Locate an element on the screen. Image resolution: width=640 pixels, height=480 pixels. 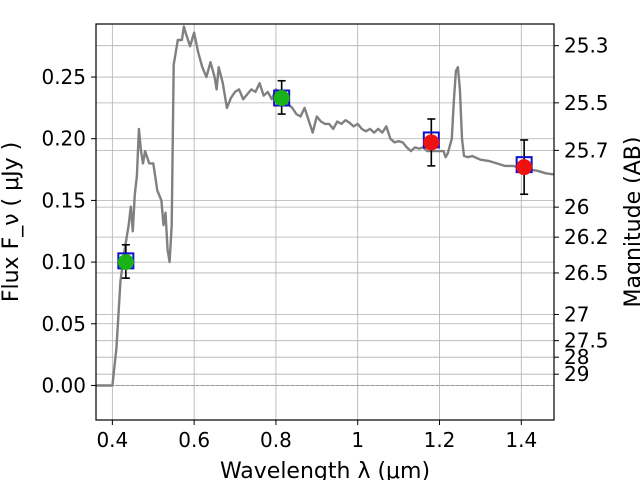
x-axis-label: Wavelength λ (μm) is located at coordinates (325, 469).